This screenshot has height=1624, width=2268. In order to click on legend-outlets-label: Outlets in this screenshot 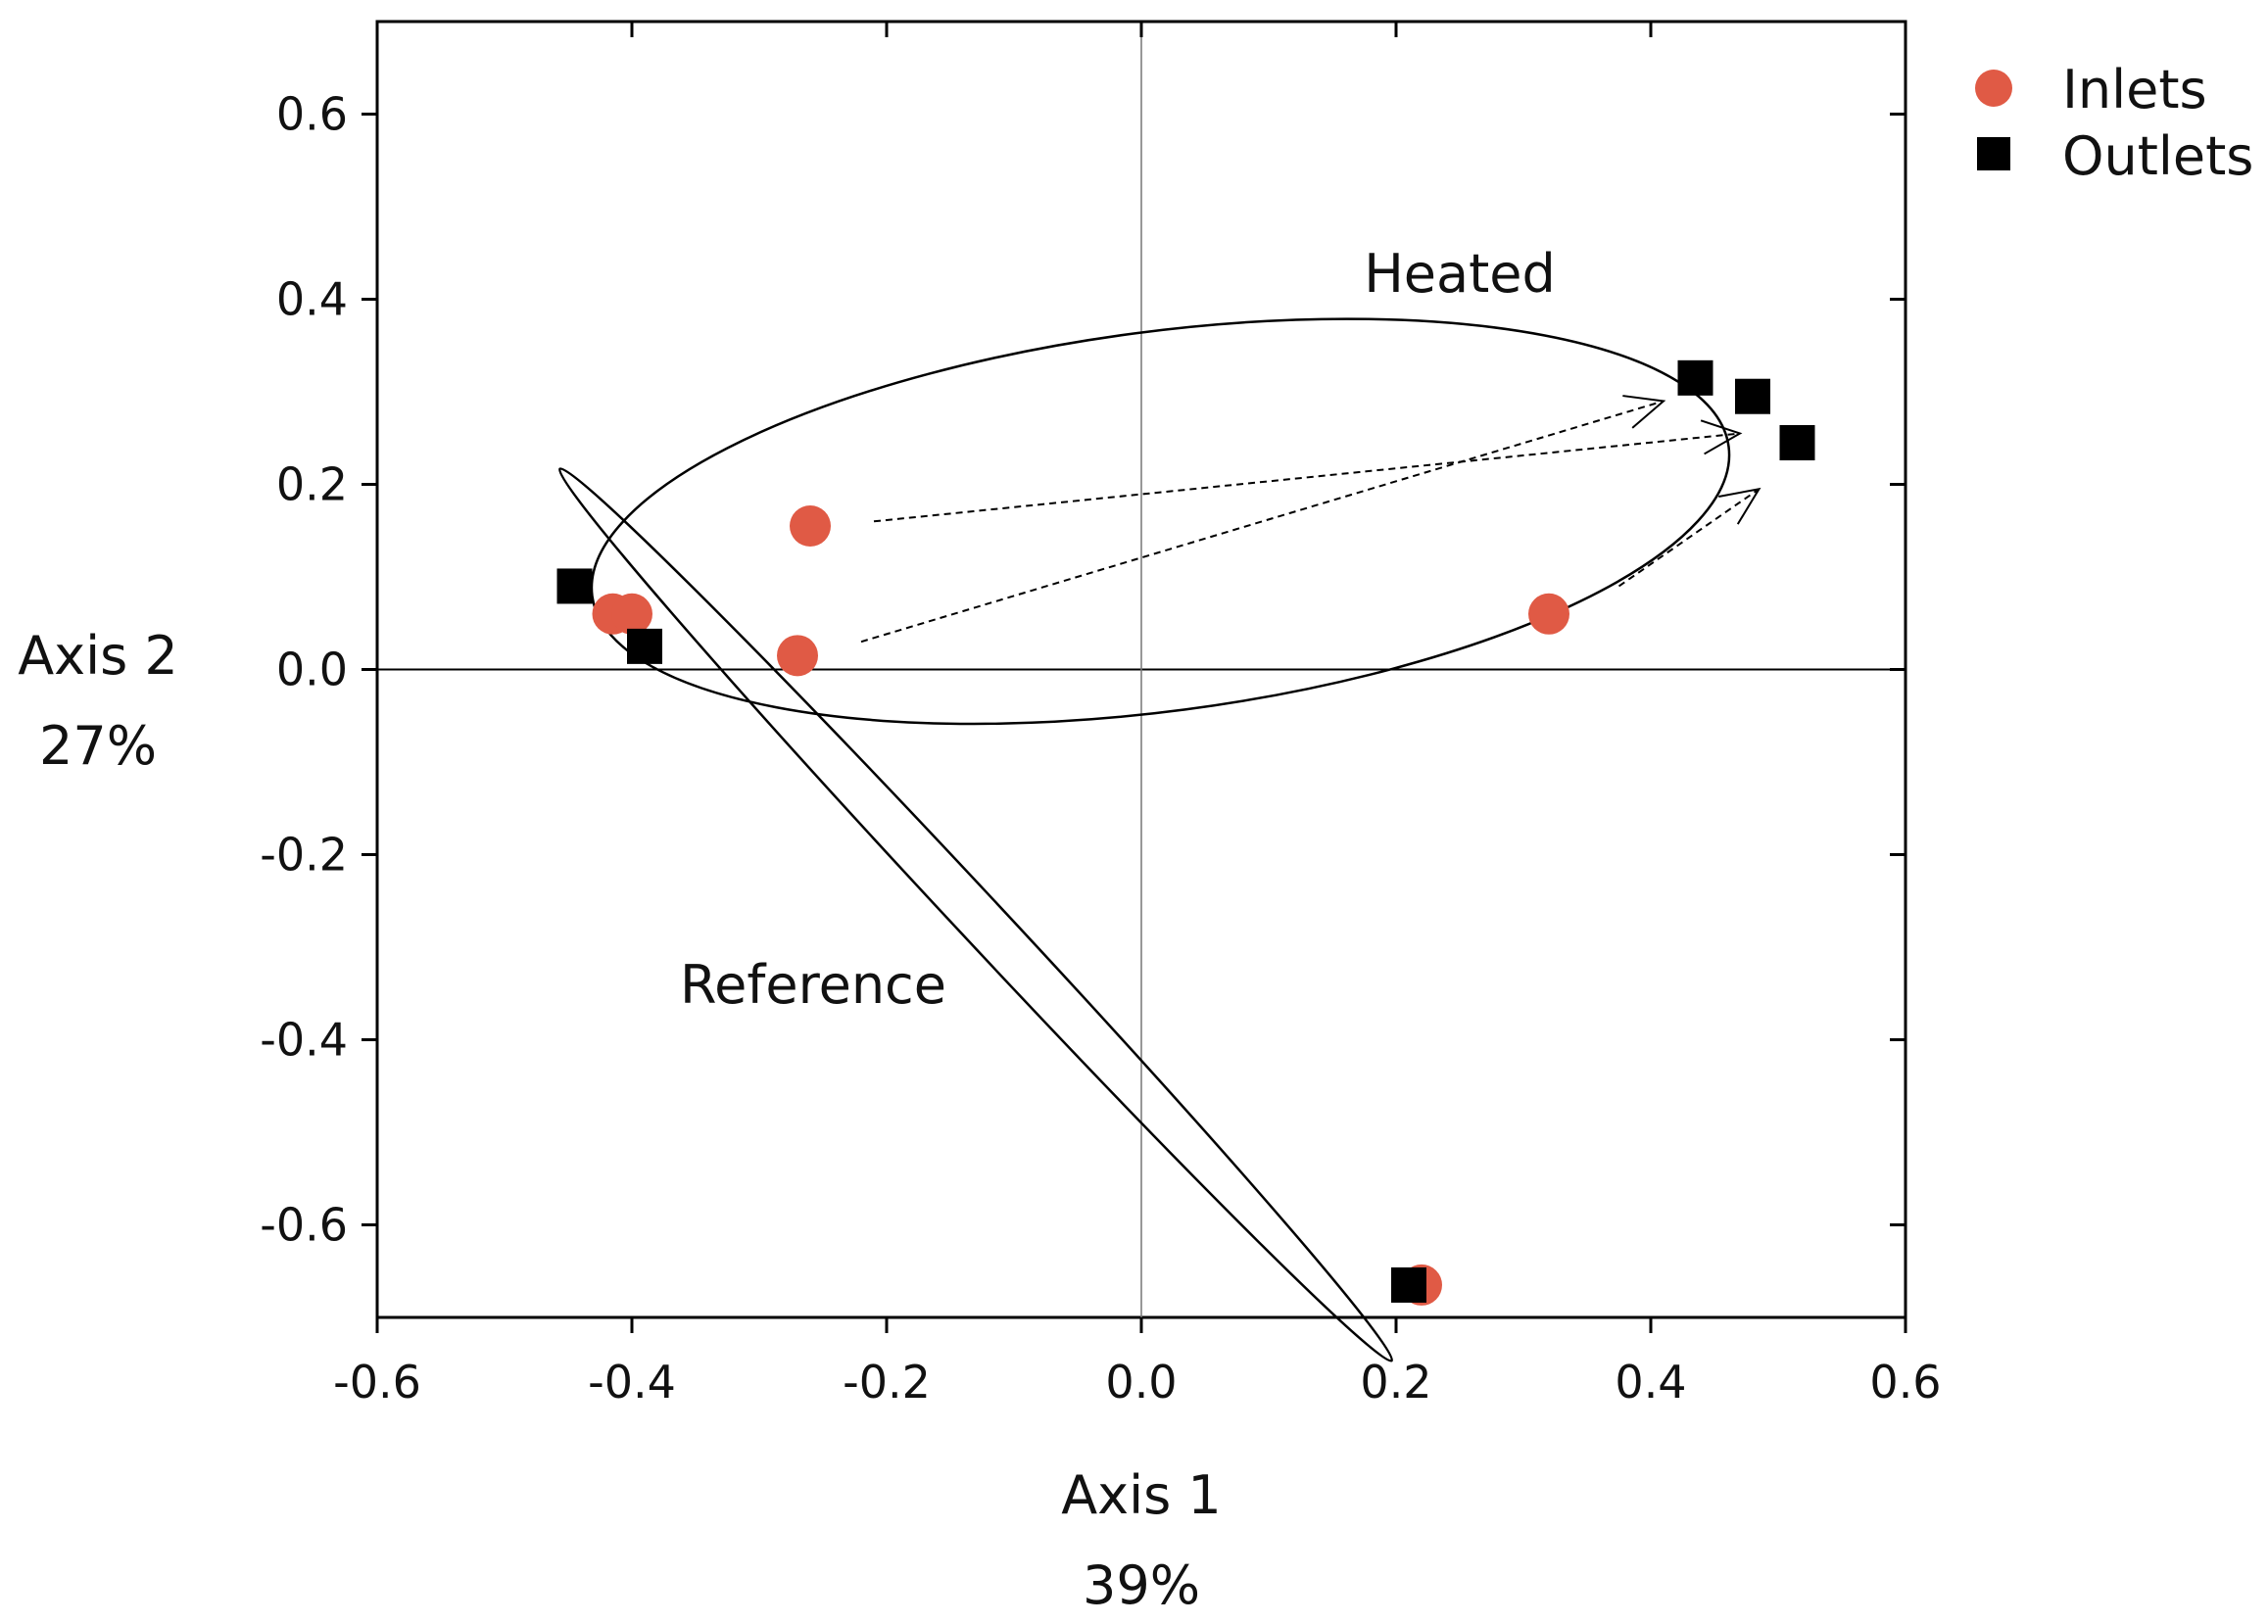, I will do `click(2157, 156)`.